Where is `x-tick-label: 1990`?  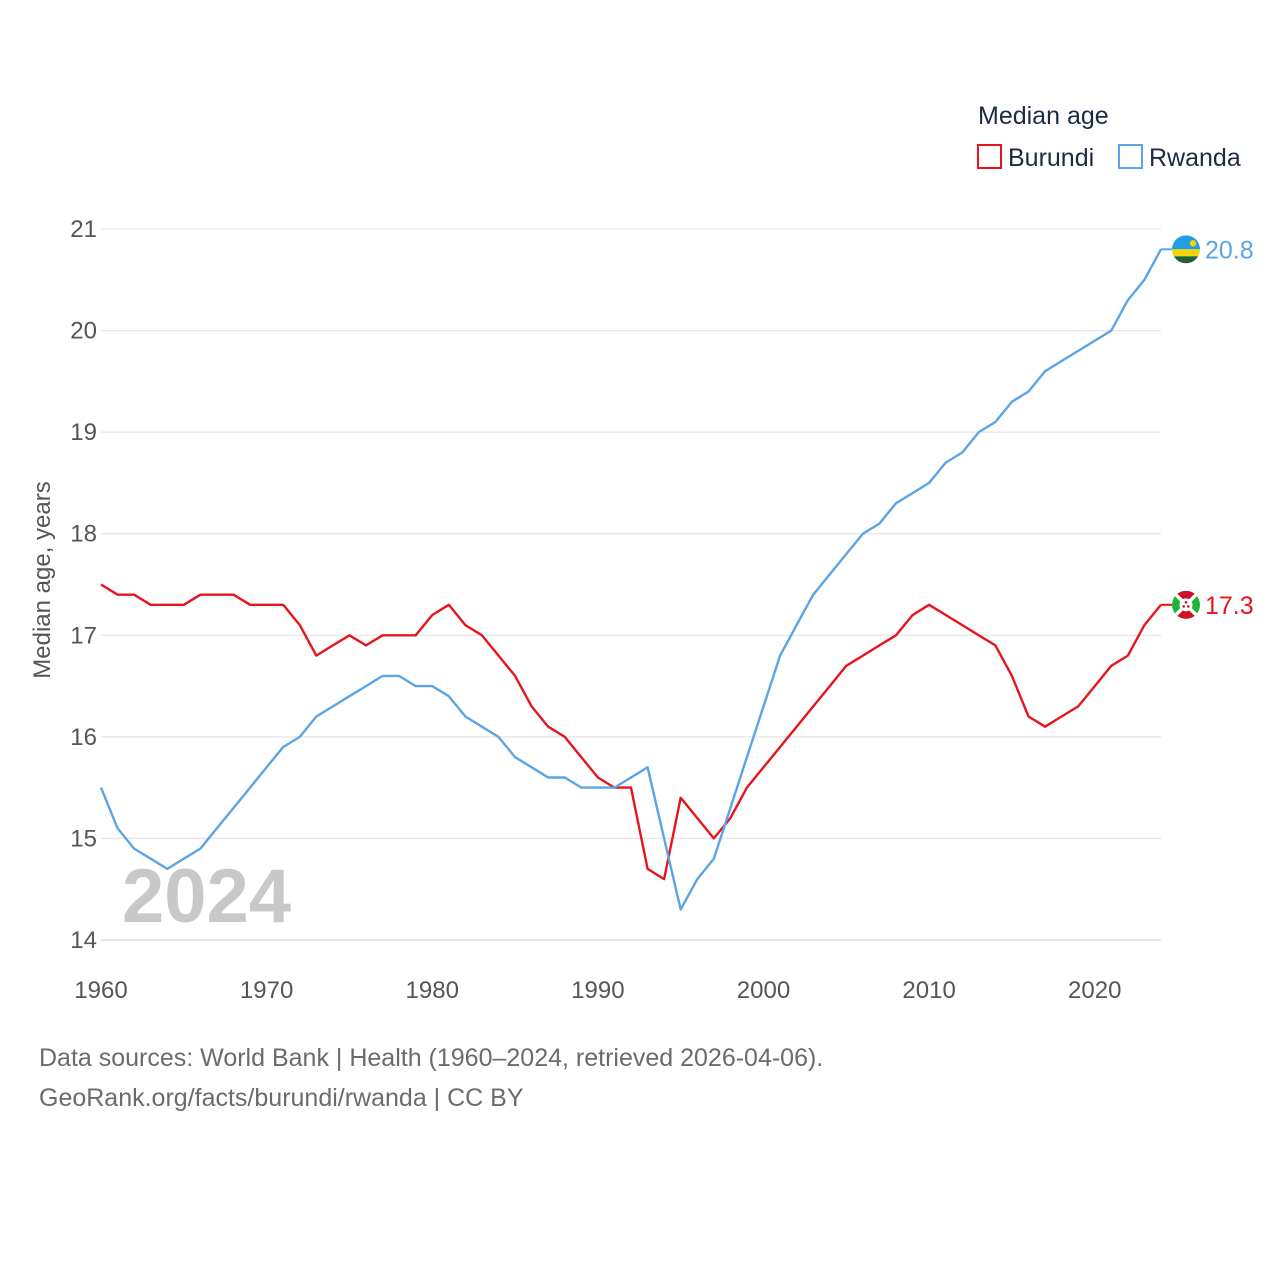 x-tick-label: 1990 is located at coordinates (597, 990).